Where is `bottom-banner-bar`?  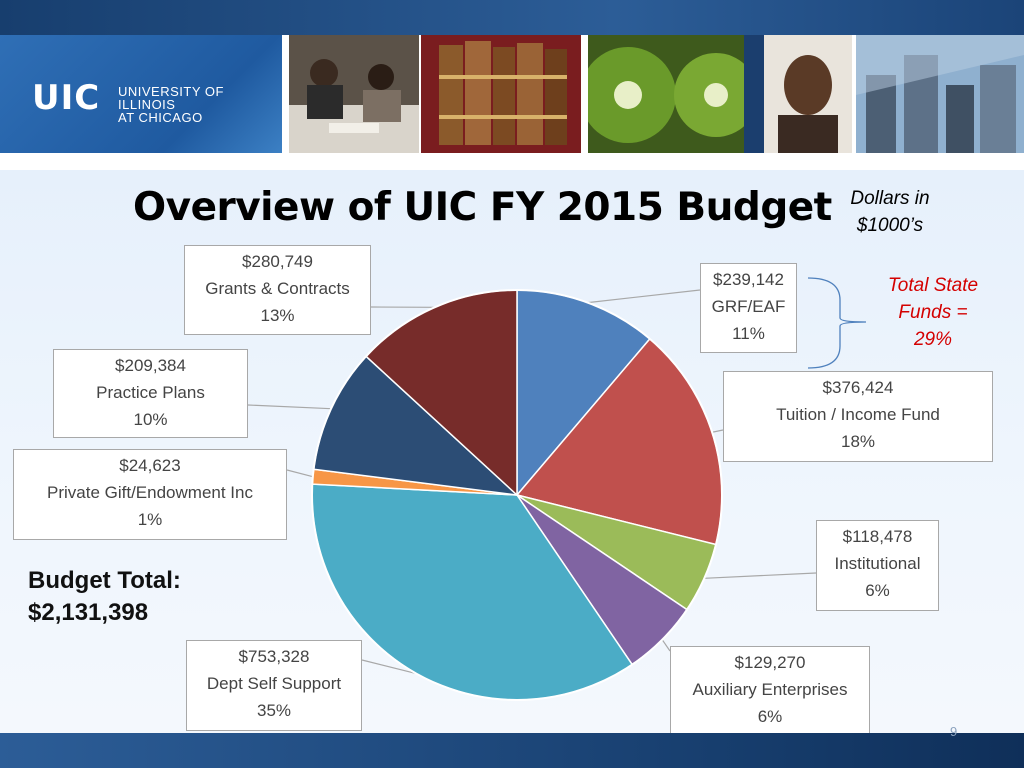
bottom-banner-bar is located at coordinates (512, 750).